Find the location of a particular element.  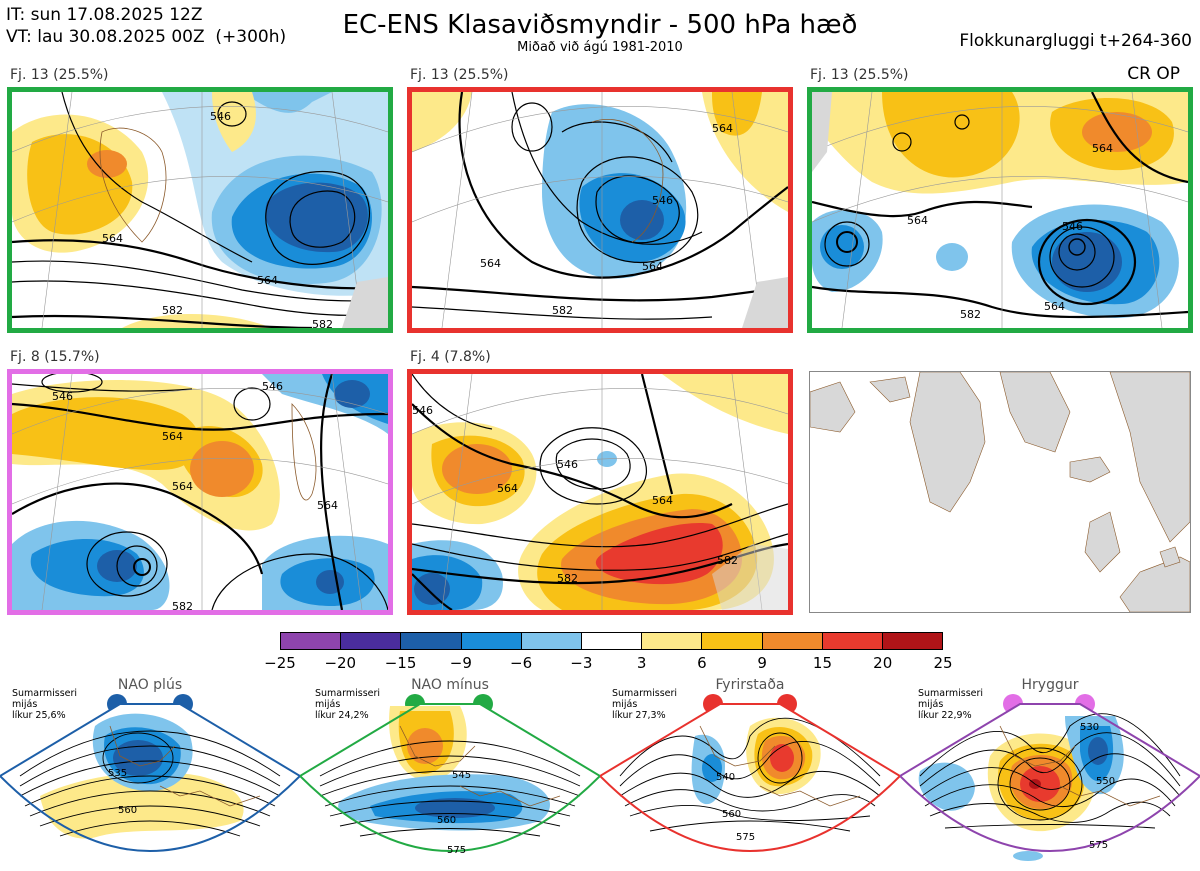

basemap-panel-empty is located at coordinates (1000, 492).